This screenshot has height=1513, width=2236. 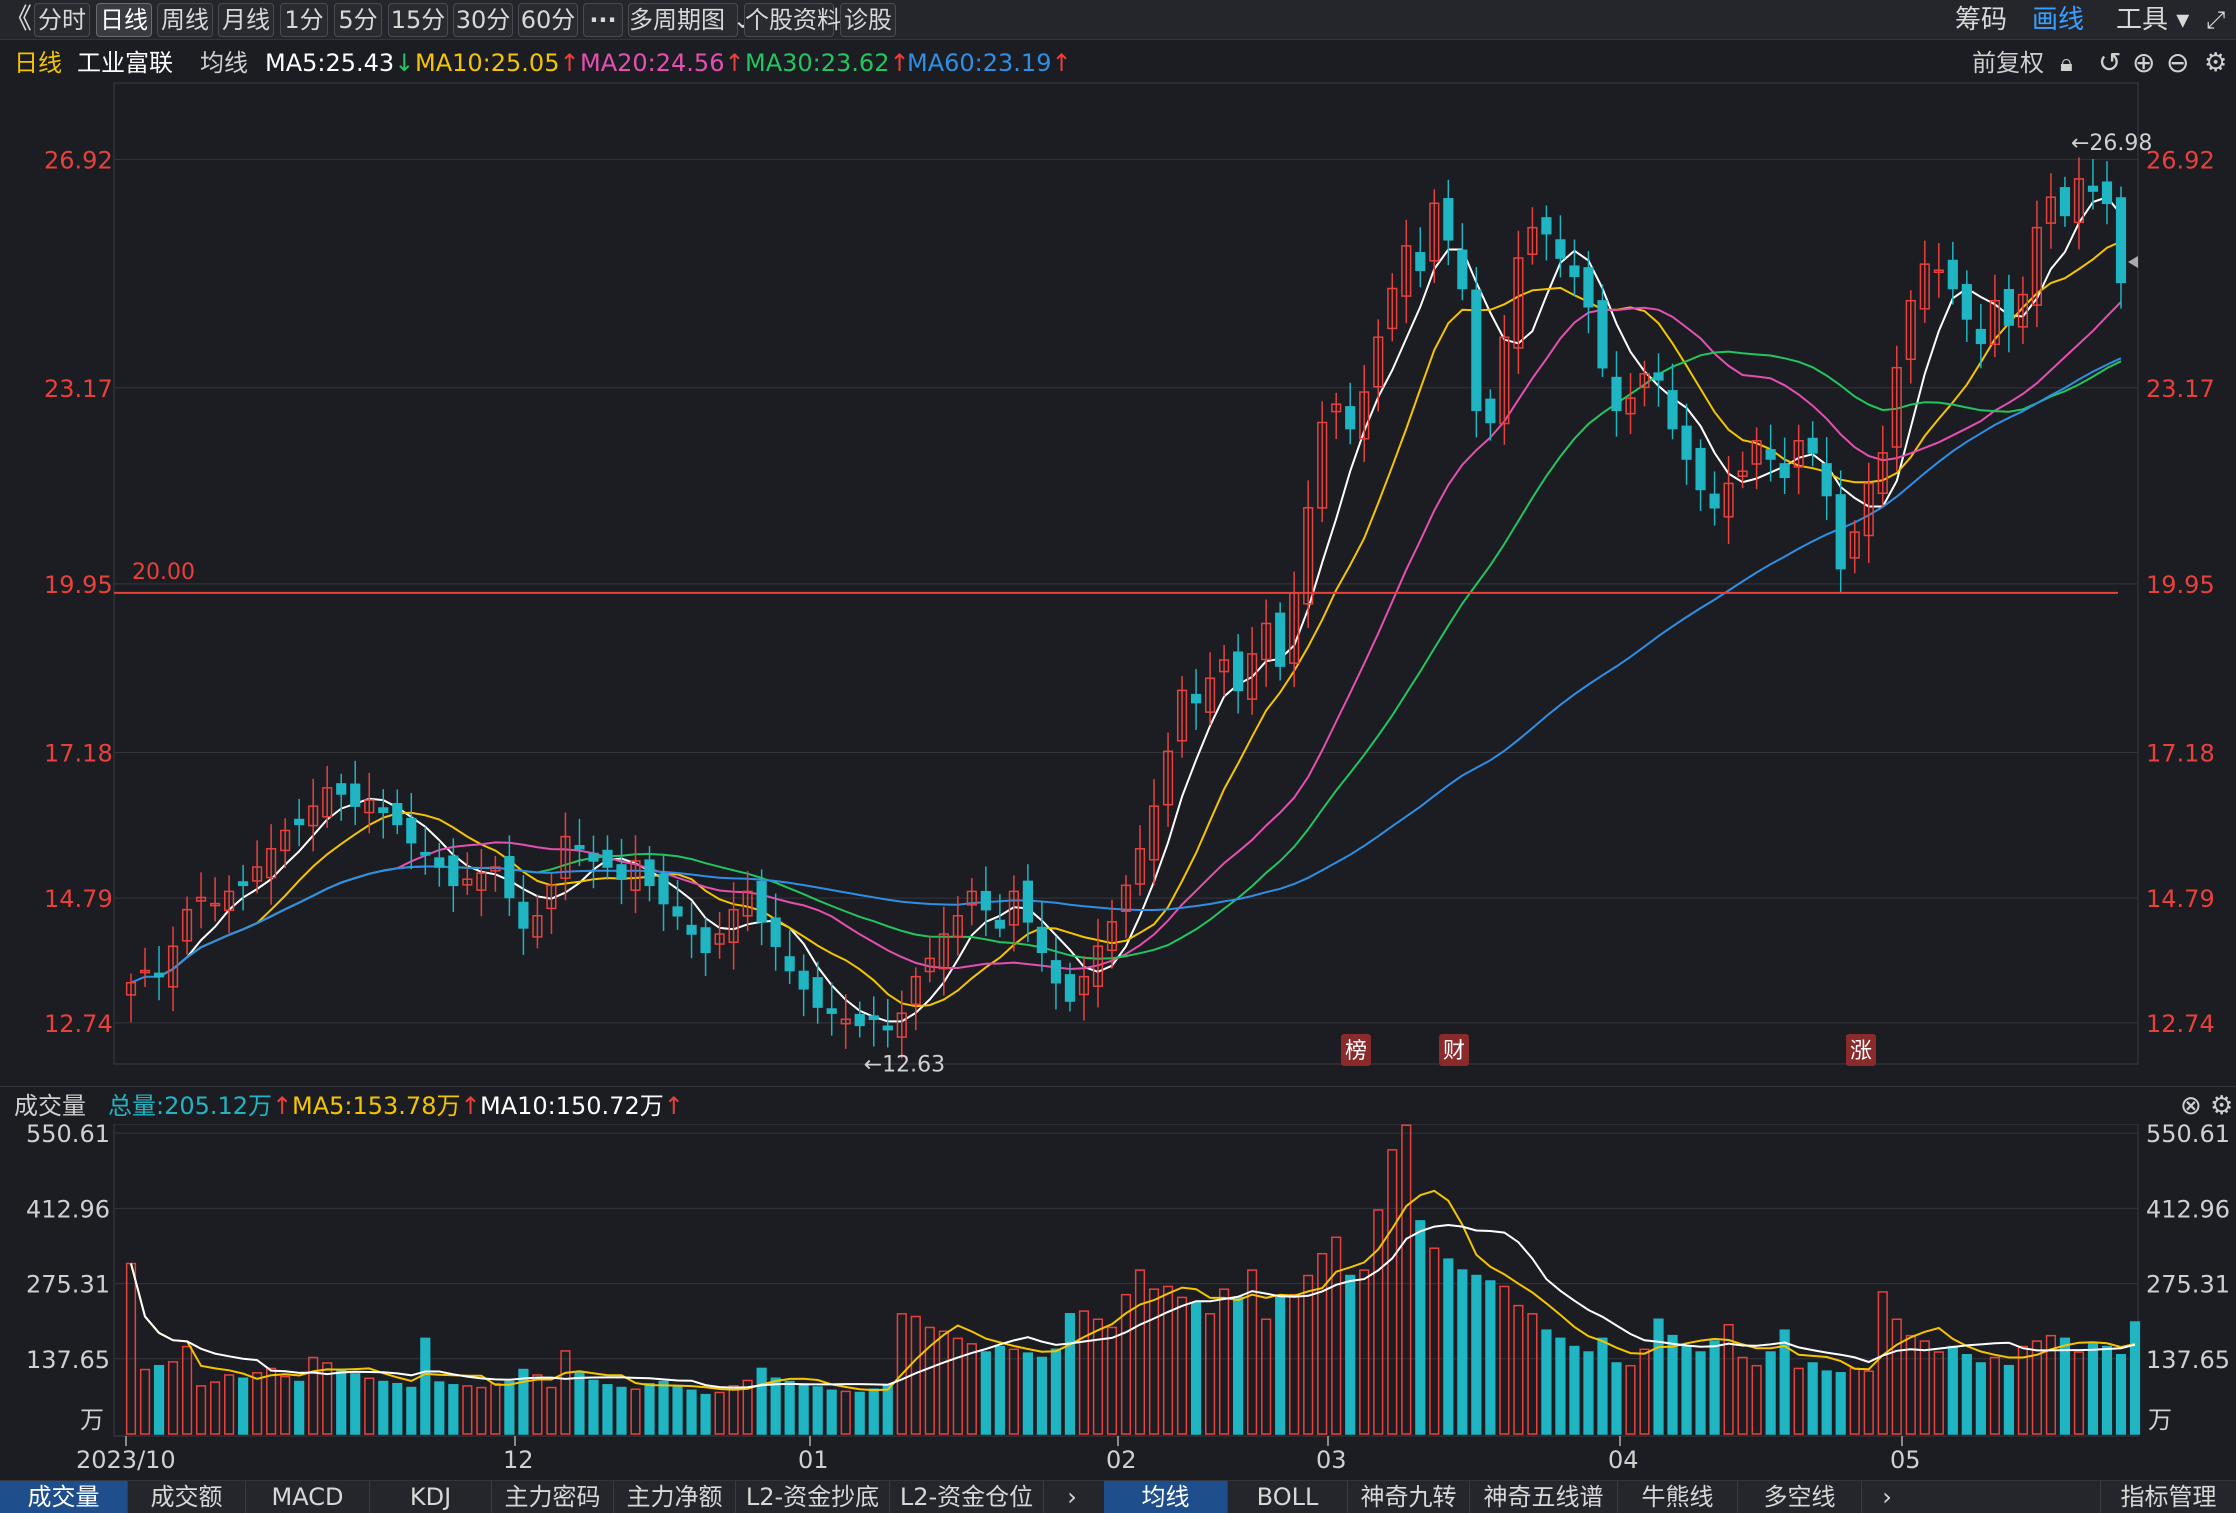 I want to click on settings-gear-icon: ⚙, so click(x=2216, y=63).